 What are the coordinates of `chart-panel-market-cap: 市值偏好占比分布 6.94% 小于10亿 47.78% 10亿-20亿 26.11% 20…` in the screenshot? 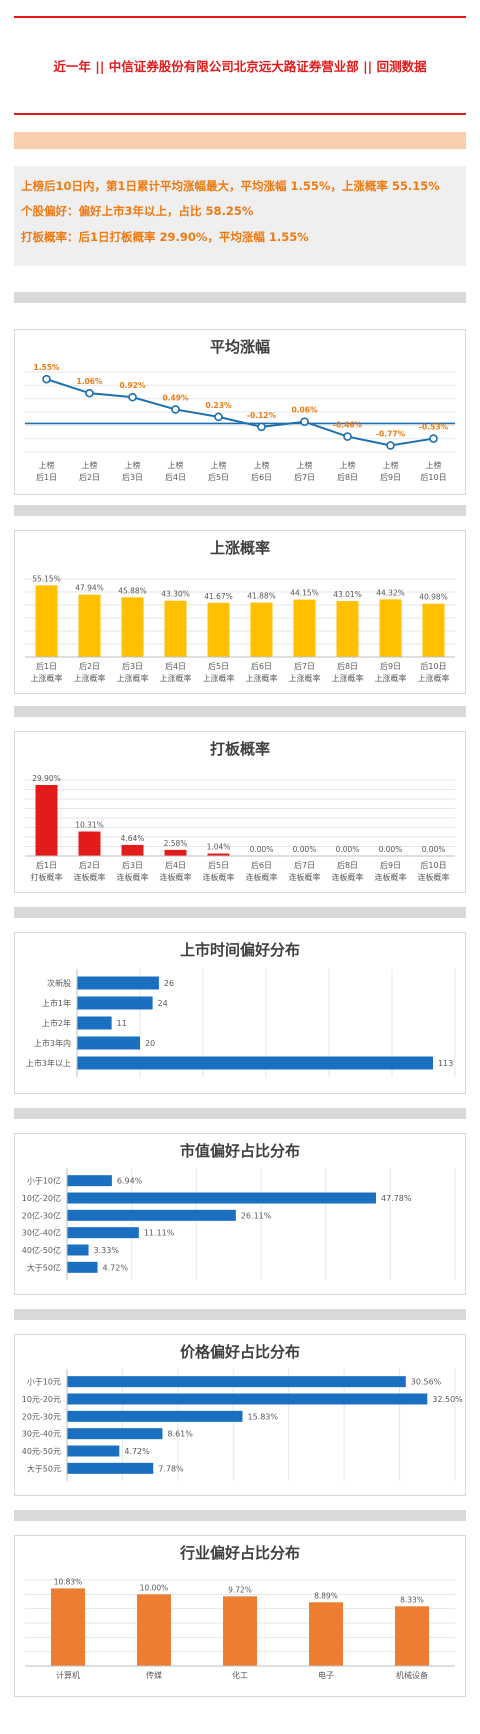 It's located at (240, 1214).